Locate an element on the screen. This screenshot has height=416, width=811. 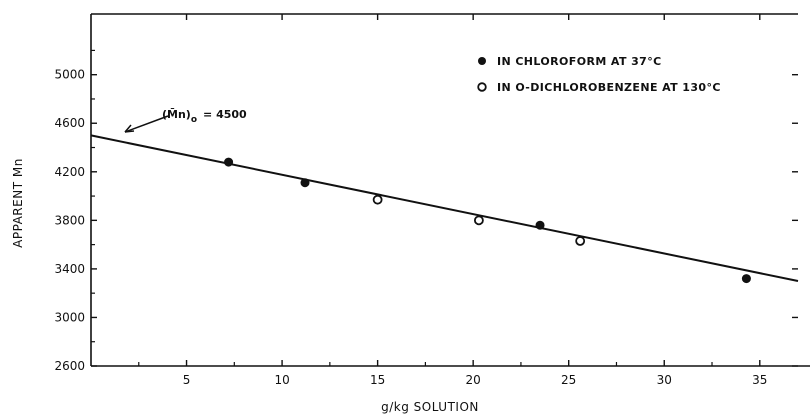
x-tick-label: 5 is located at coordinates (187, 380).